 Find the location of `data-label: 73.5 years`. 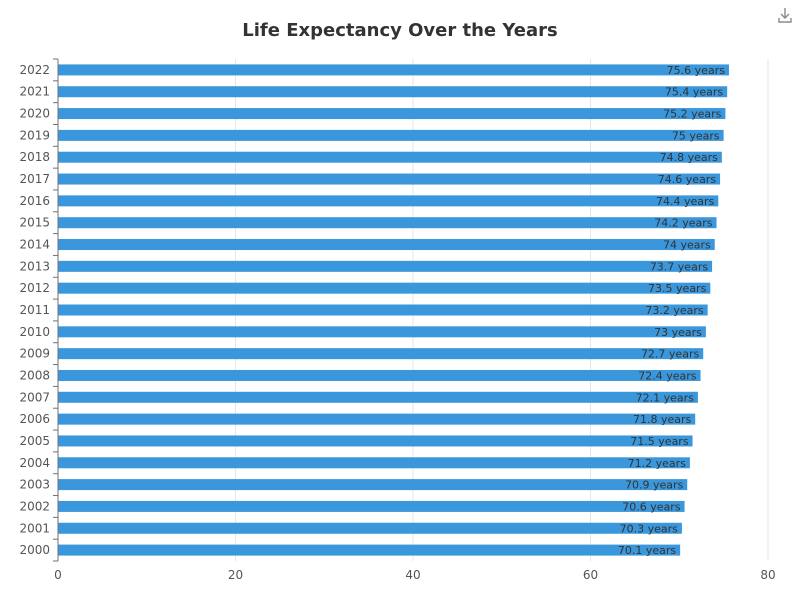

data-label: 73.5 years is located at coordinates (677, 288).